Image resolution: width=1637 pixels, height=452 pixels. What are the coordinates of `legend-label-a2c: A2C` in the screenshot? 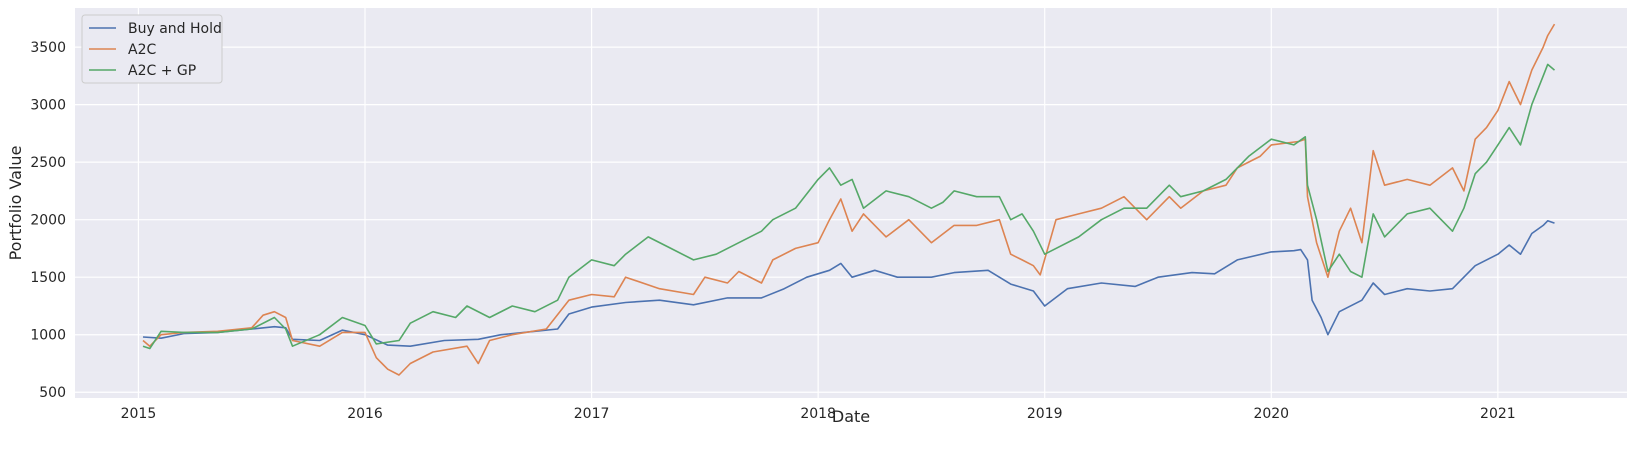 It's located at (142, 50).